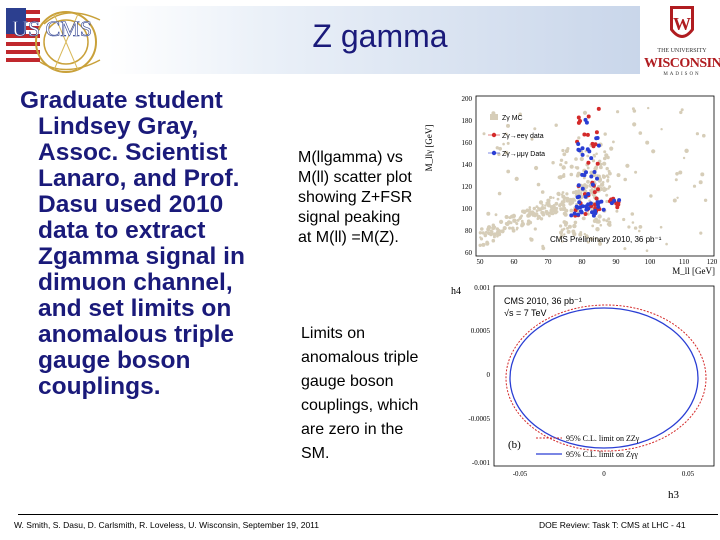  I want to click on plot1-xtick: 80, so click(583, 262).